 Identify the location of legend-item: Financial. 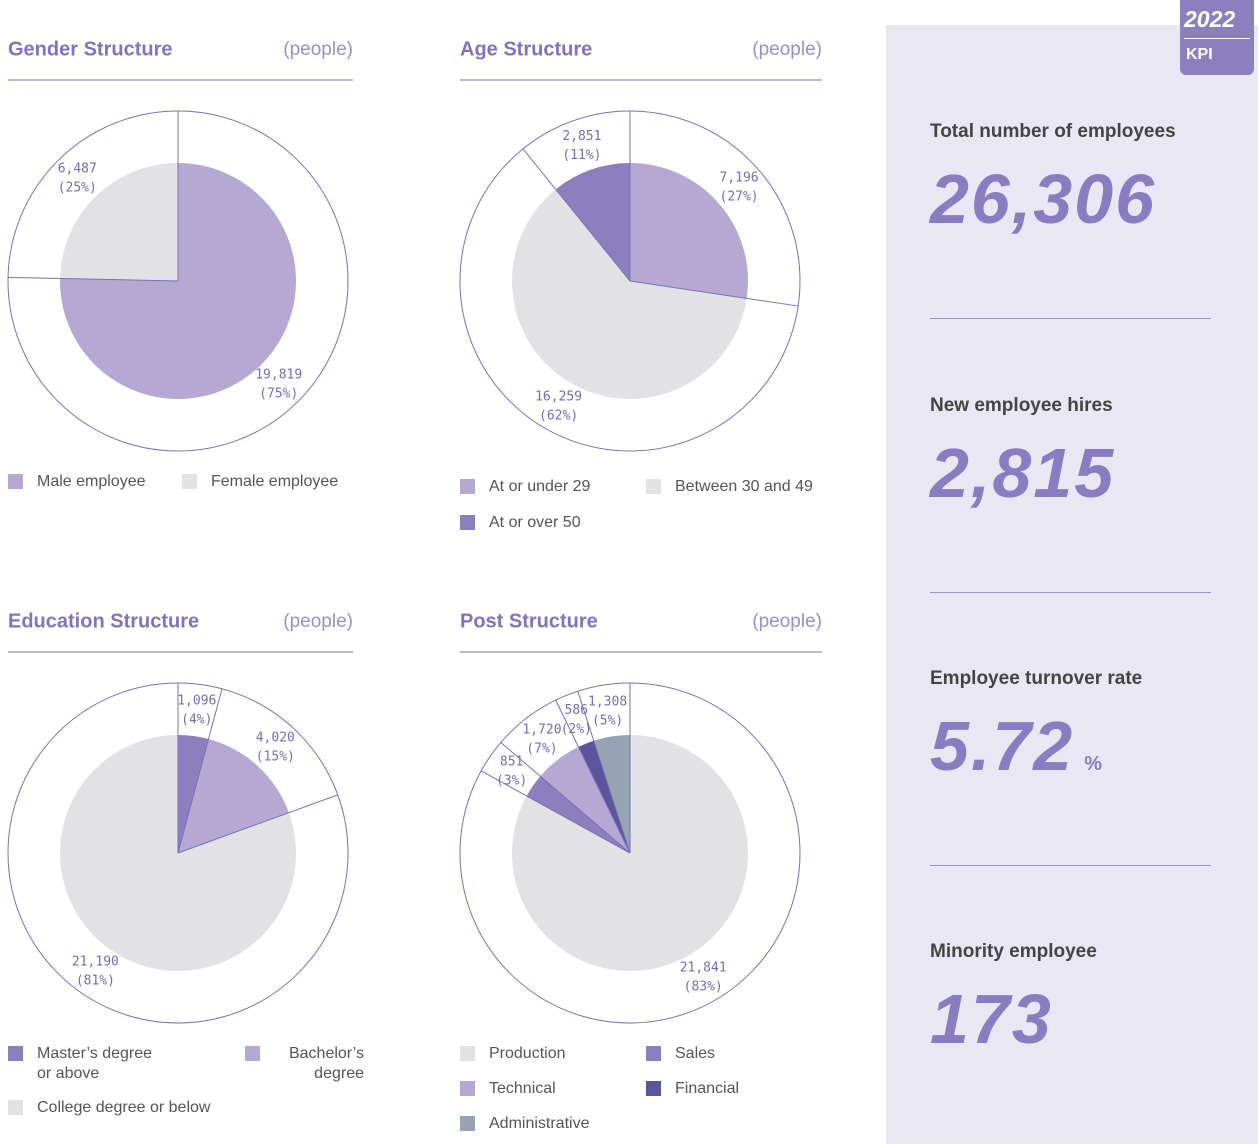
(692, 1089).